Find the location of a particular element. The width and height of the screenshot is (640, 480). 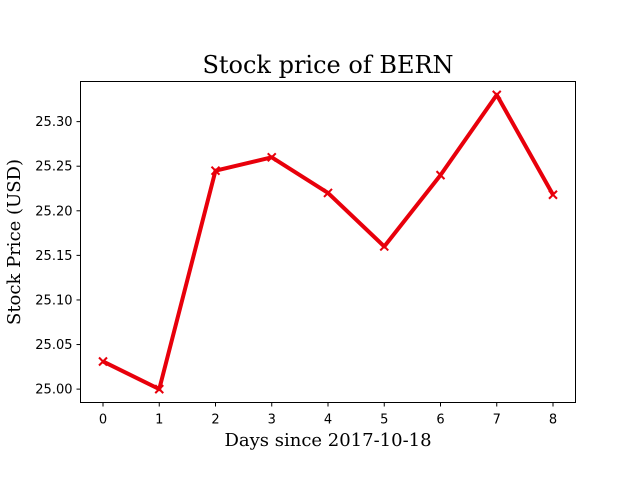

x-tick-label: 7 is located at coordinates (497, 420).